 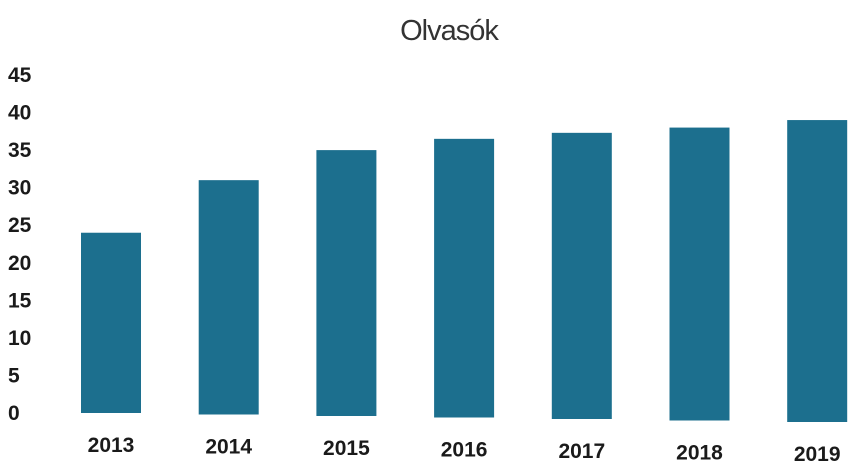 I want to click on x-axis: 2013 2014 2015 2016 2017 2018 2019, so click(x=464, y=450).